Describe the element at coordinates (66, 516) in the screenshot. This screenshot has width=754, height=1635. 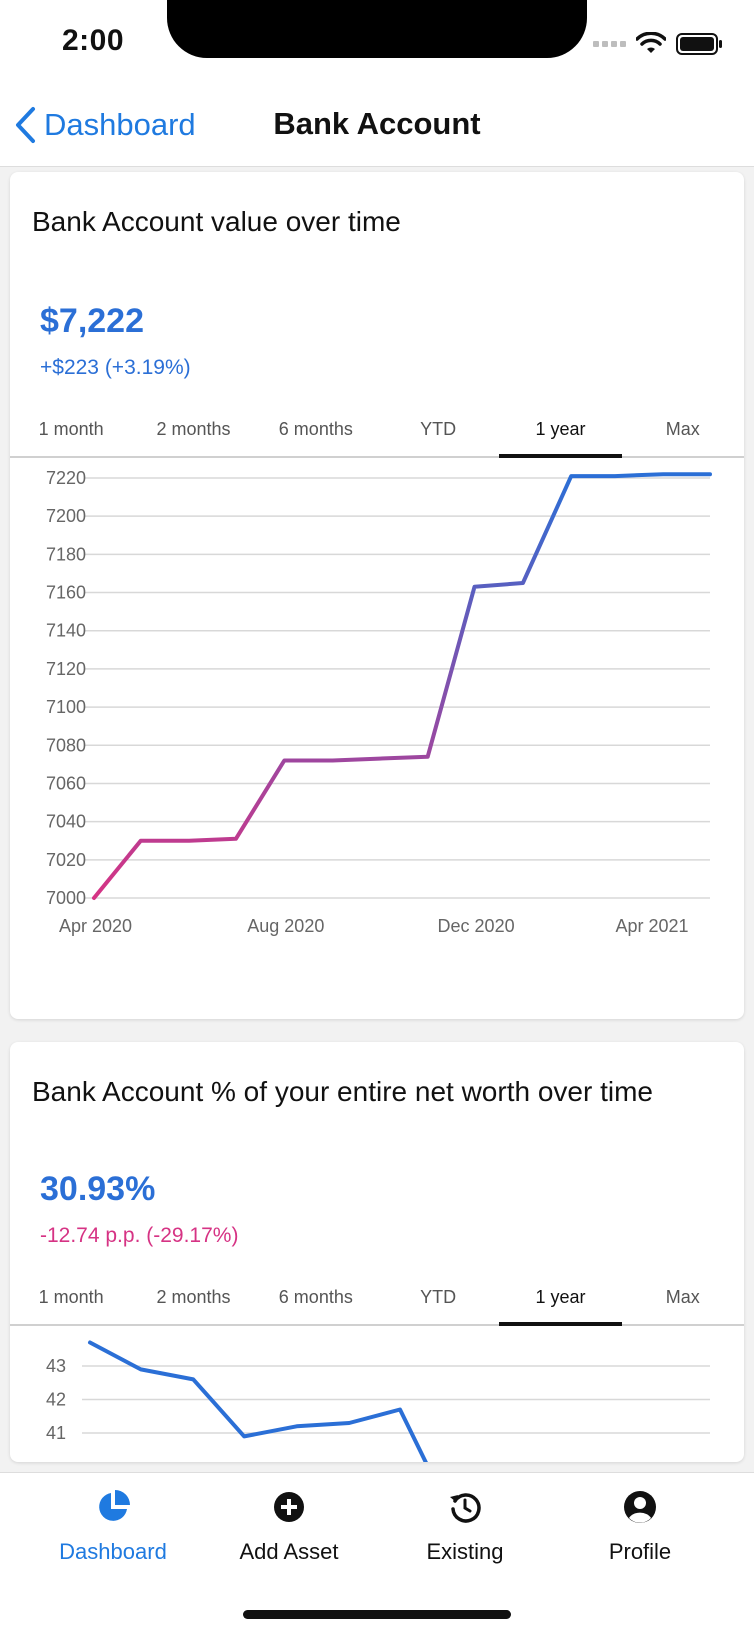
I see `y-tick-label: 7200` at that location.